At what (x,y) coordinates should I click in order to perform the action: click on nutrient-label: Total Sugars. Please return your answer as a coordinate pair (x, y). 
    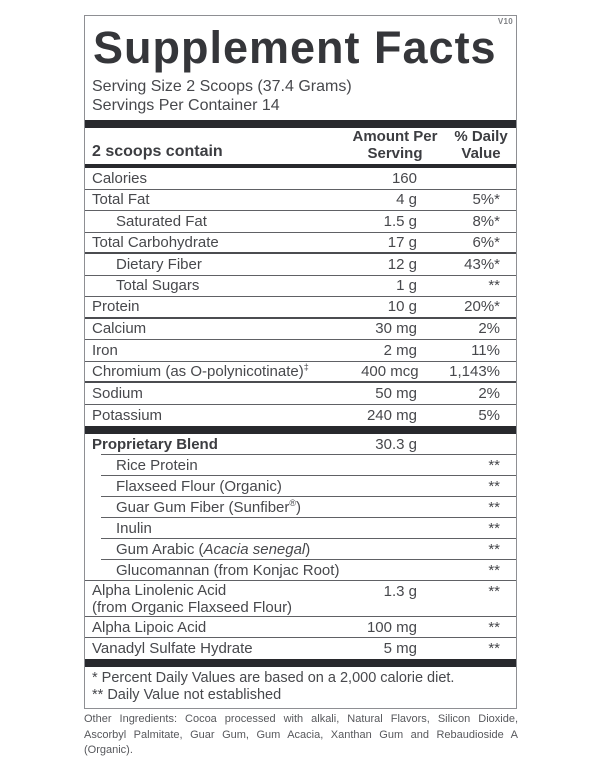
    Looking at the image, I should click on (158, 286).